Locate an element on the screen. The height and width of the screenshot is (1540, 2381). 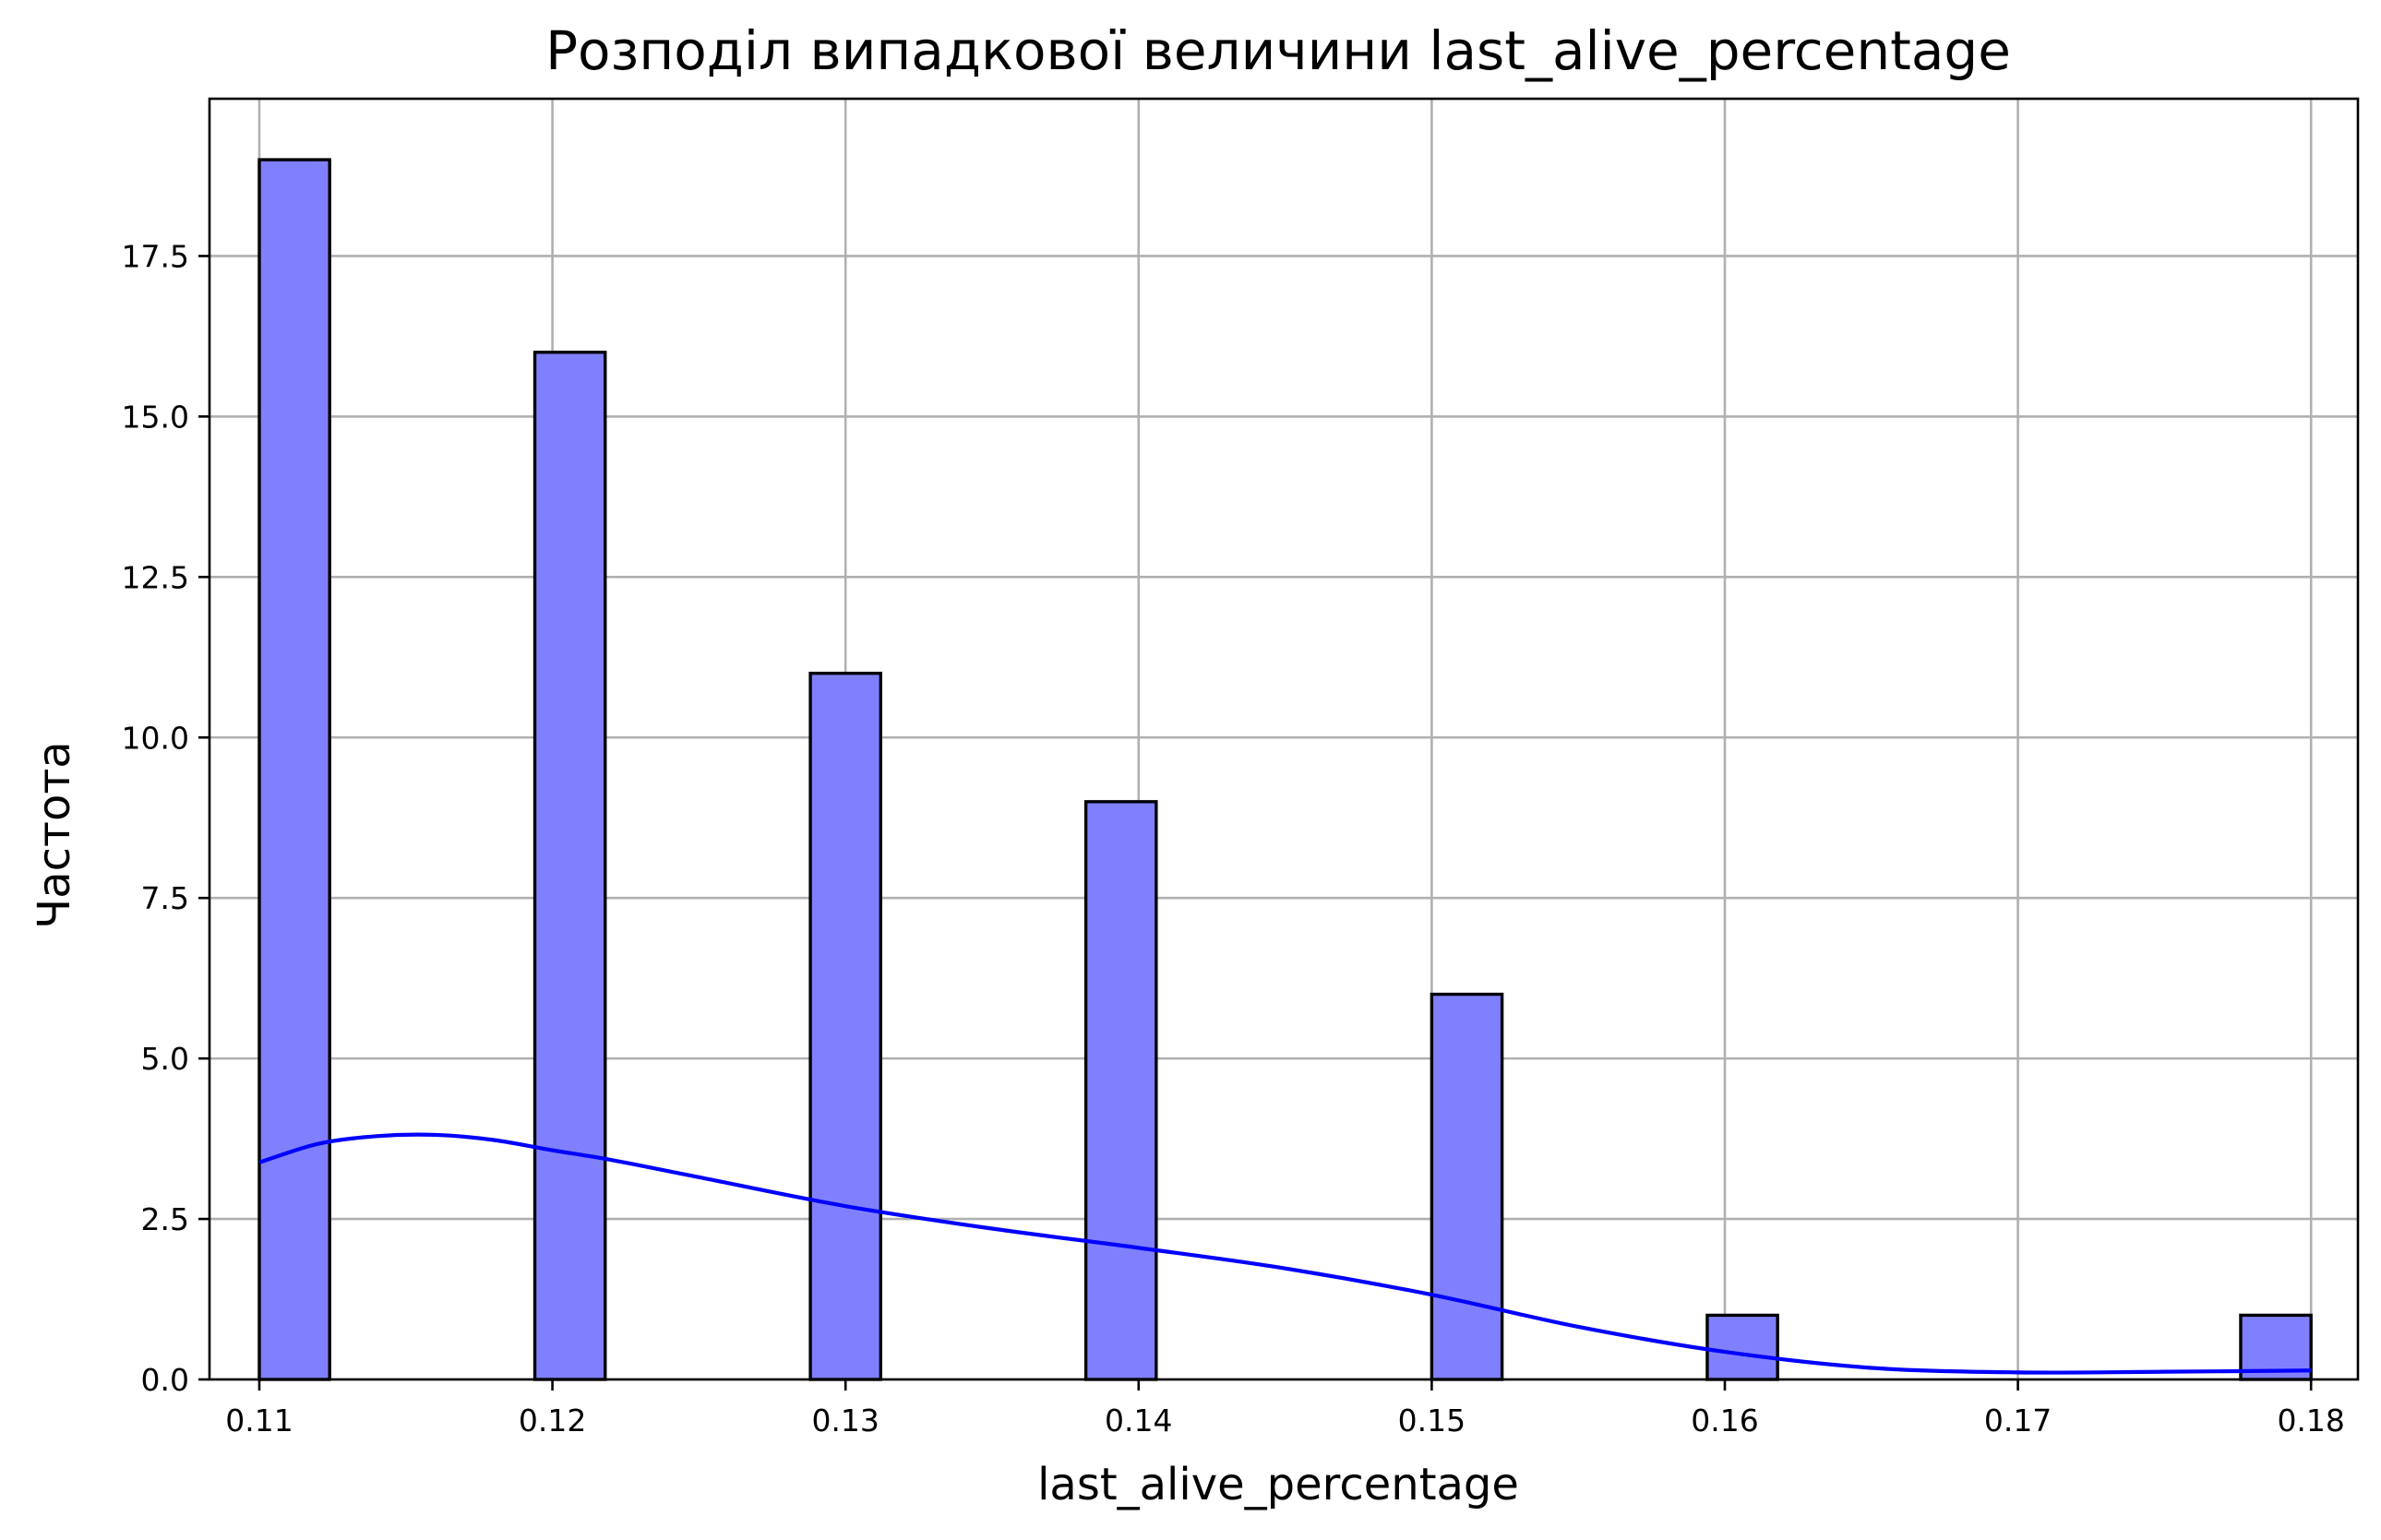
y-tick-label: 12.5 is located at coordinates (155, 577).